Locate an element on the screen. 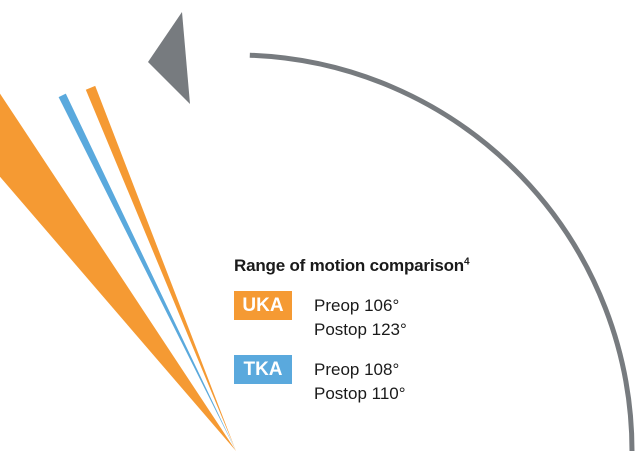  tka-badge: TKA is located at coordinates (263, 369).